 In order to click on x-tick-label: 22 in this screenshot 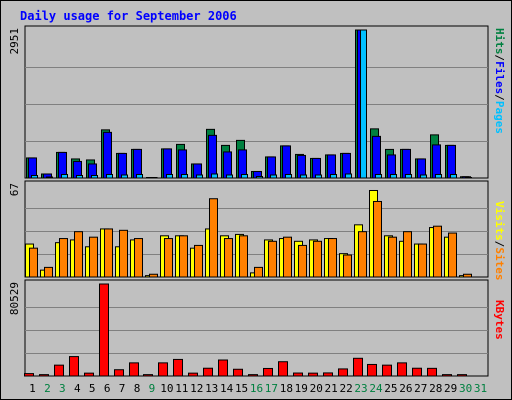, I will do `click(345, 388)`.